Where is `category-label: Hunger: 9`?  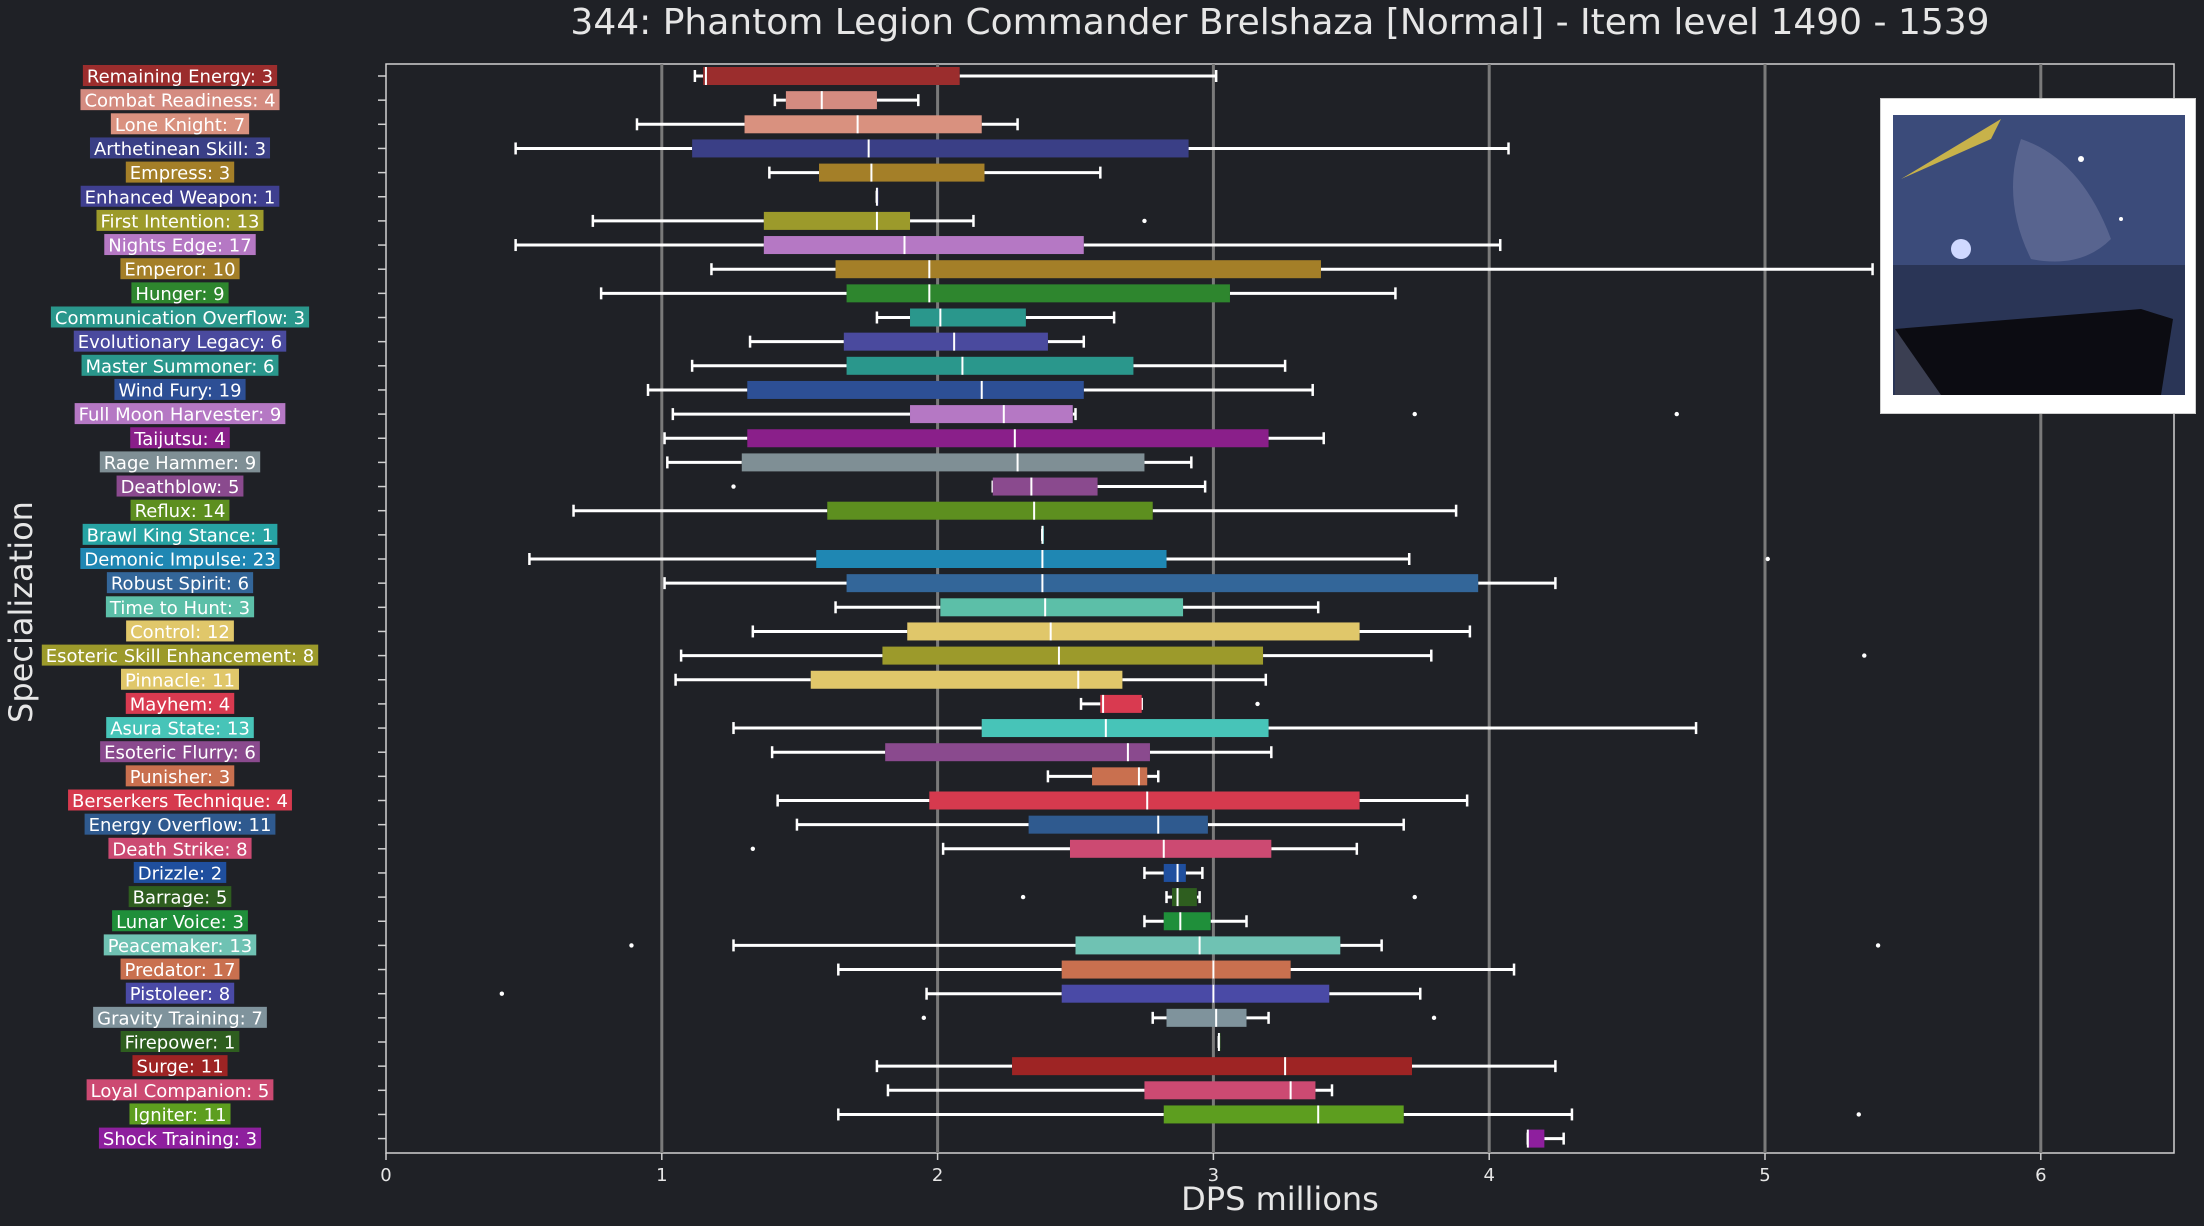 category-label: Hunger: 9 is located at coordinates (180, 293).